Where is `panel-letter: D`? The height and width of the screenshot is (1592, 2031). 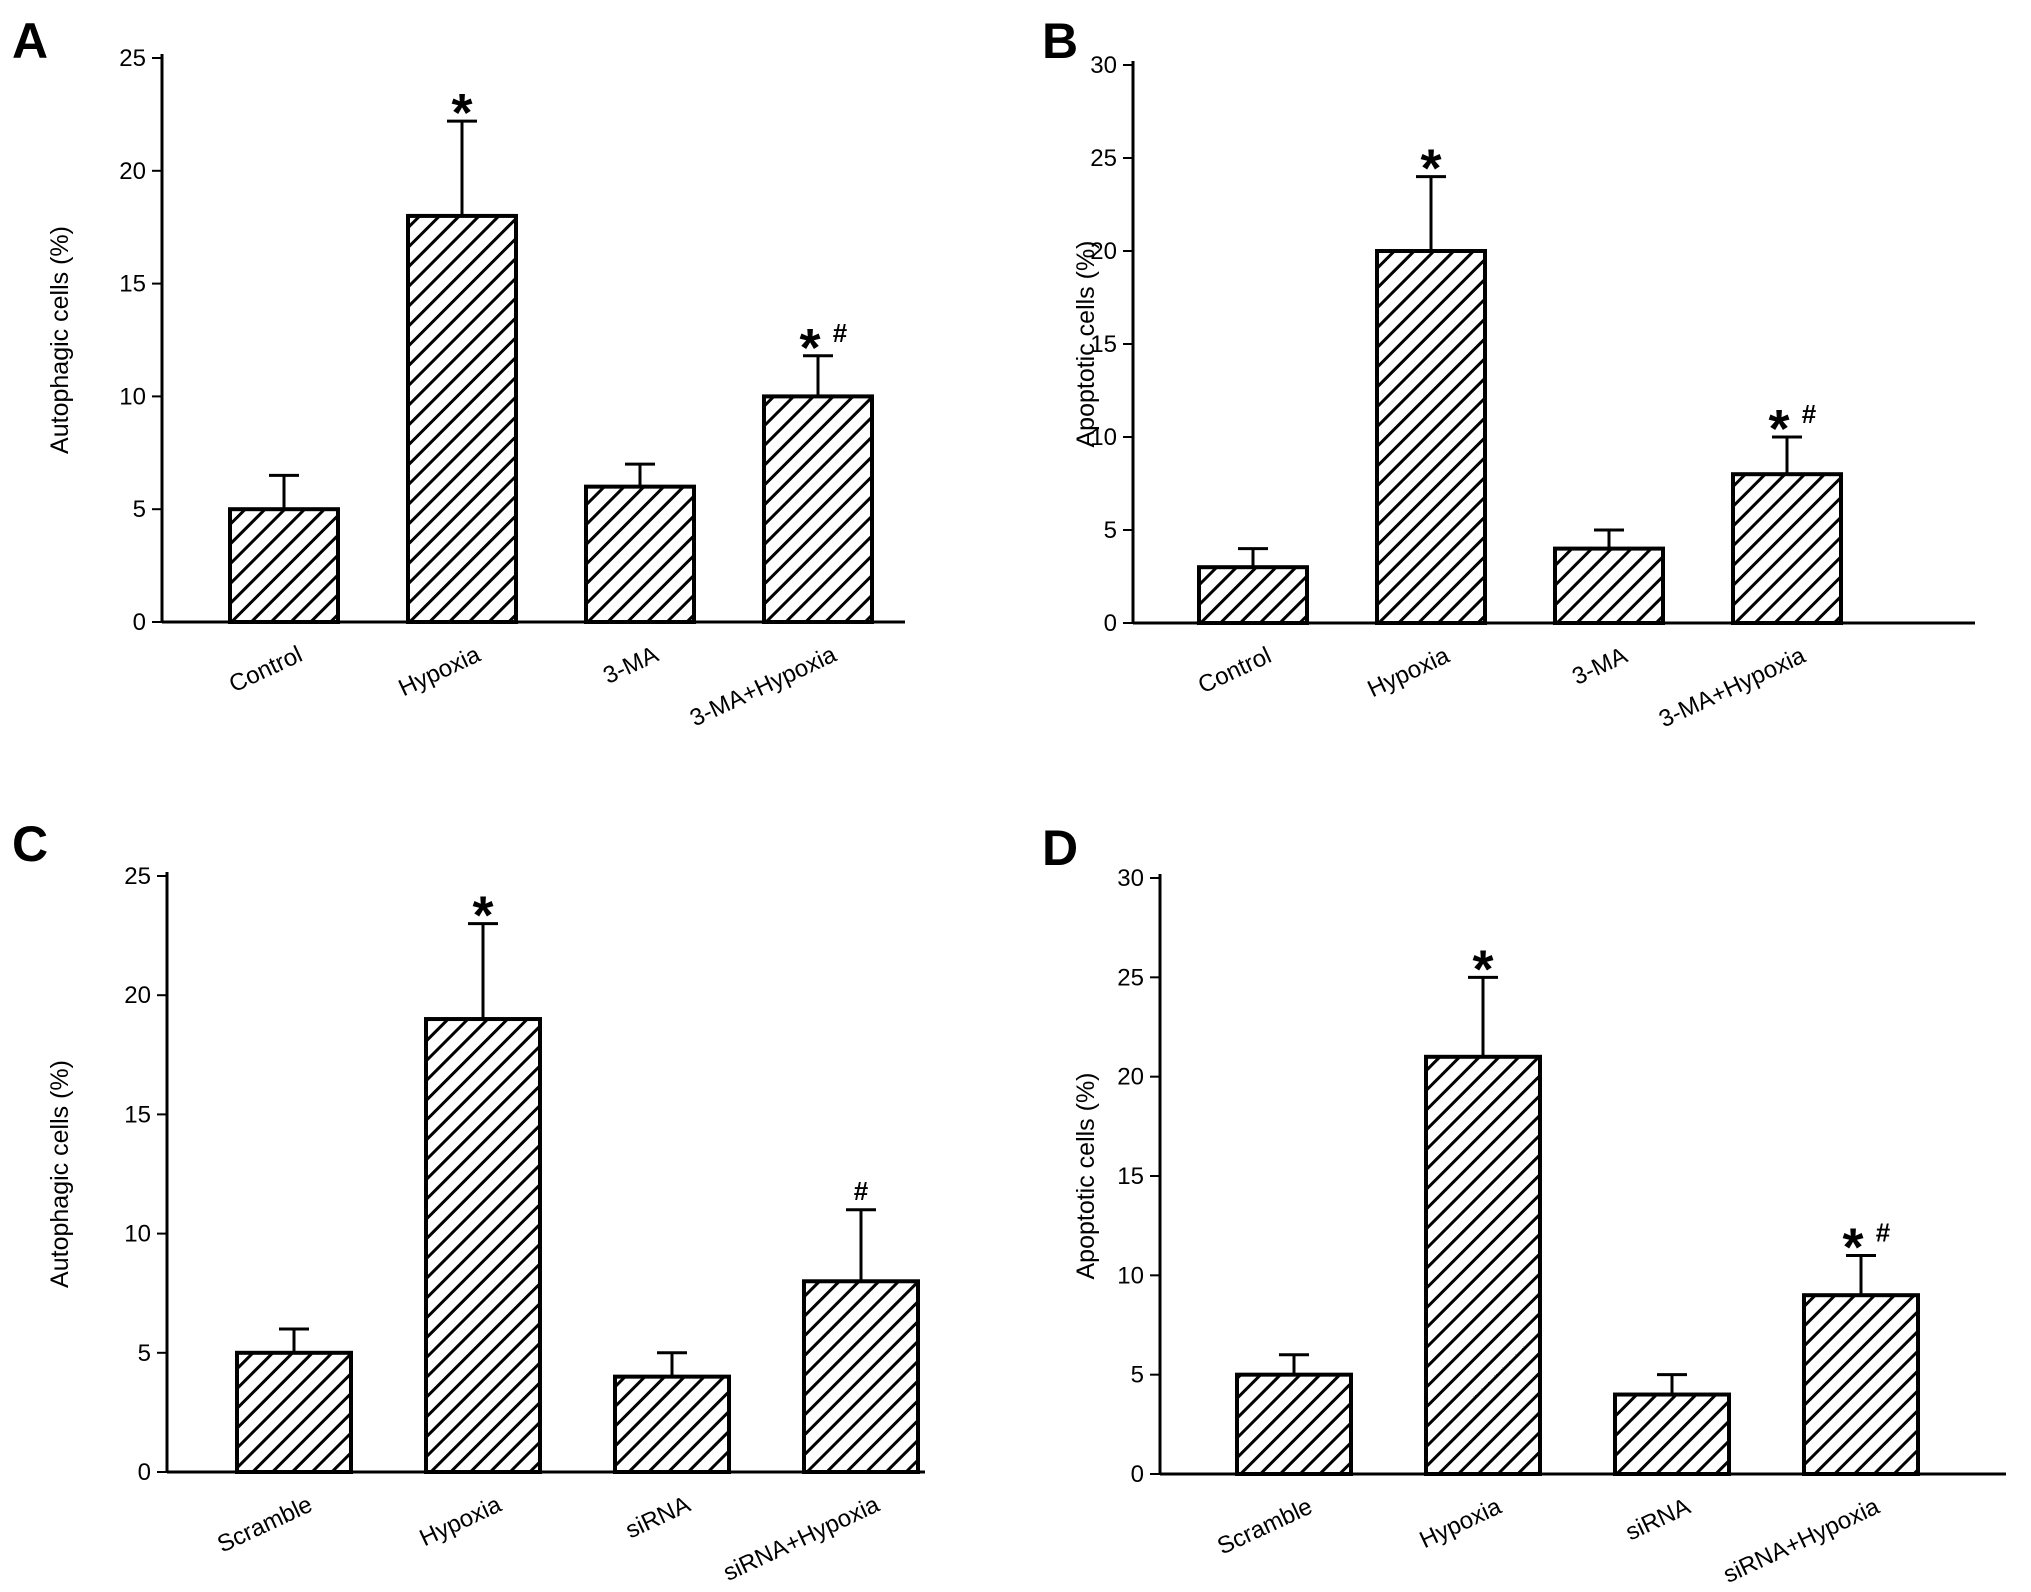
panel-letter: D is located at coordinates (1060, 848).